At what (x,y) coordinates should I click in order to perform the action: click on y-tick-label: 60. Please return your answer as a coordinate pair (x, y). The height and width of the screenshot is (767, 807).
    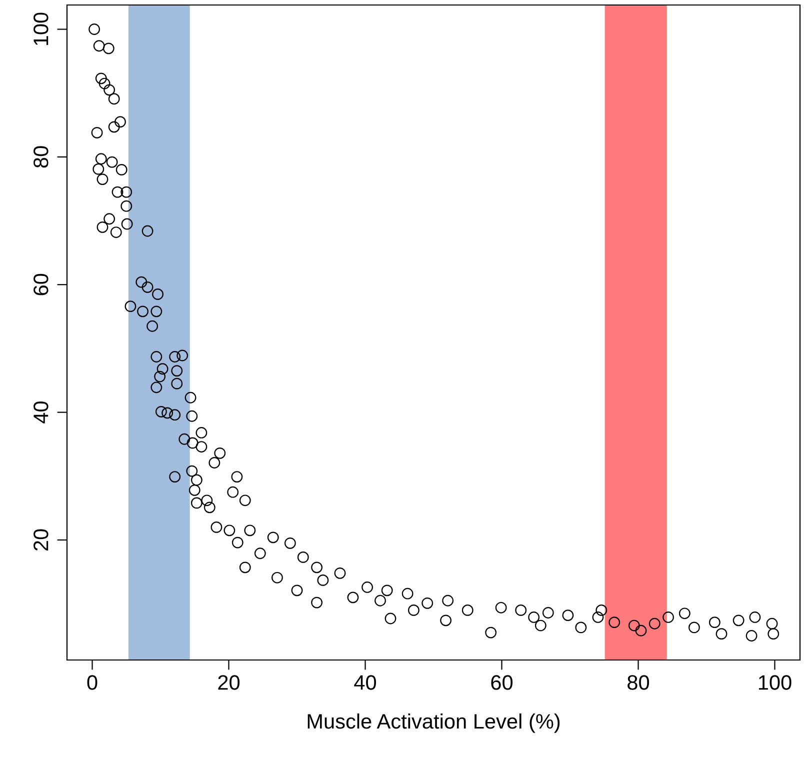
    Looking at the image, I should click on (41, 285).